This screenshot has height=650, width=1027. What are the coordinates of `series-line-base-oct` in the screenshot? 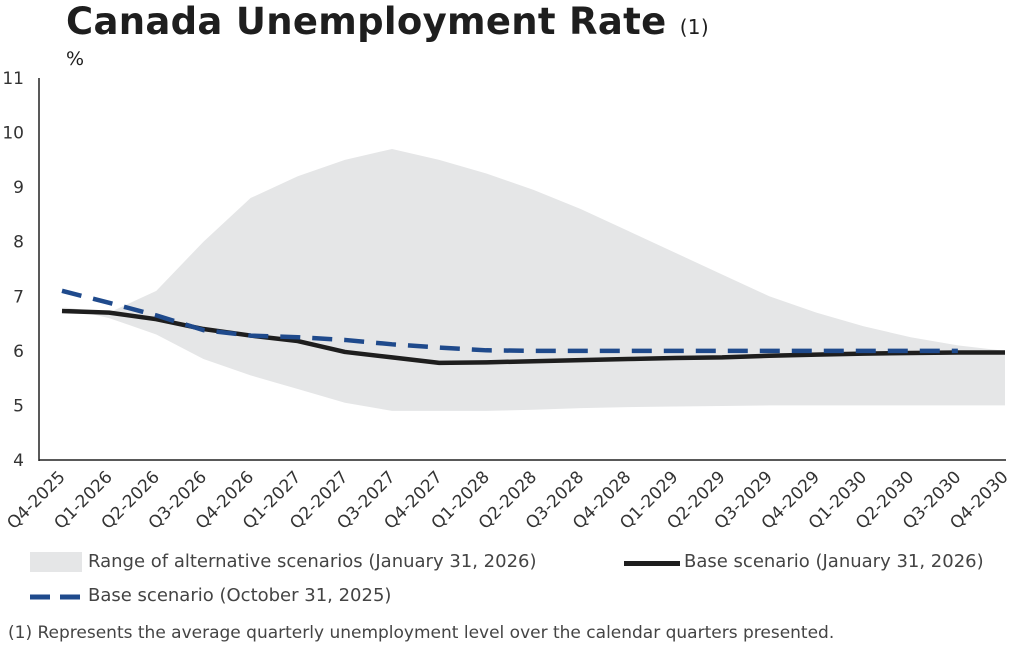 It's located at (509, 321).